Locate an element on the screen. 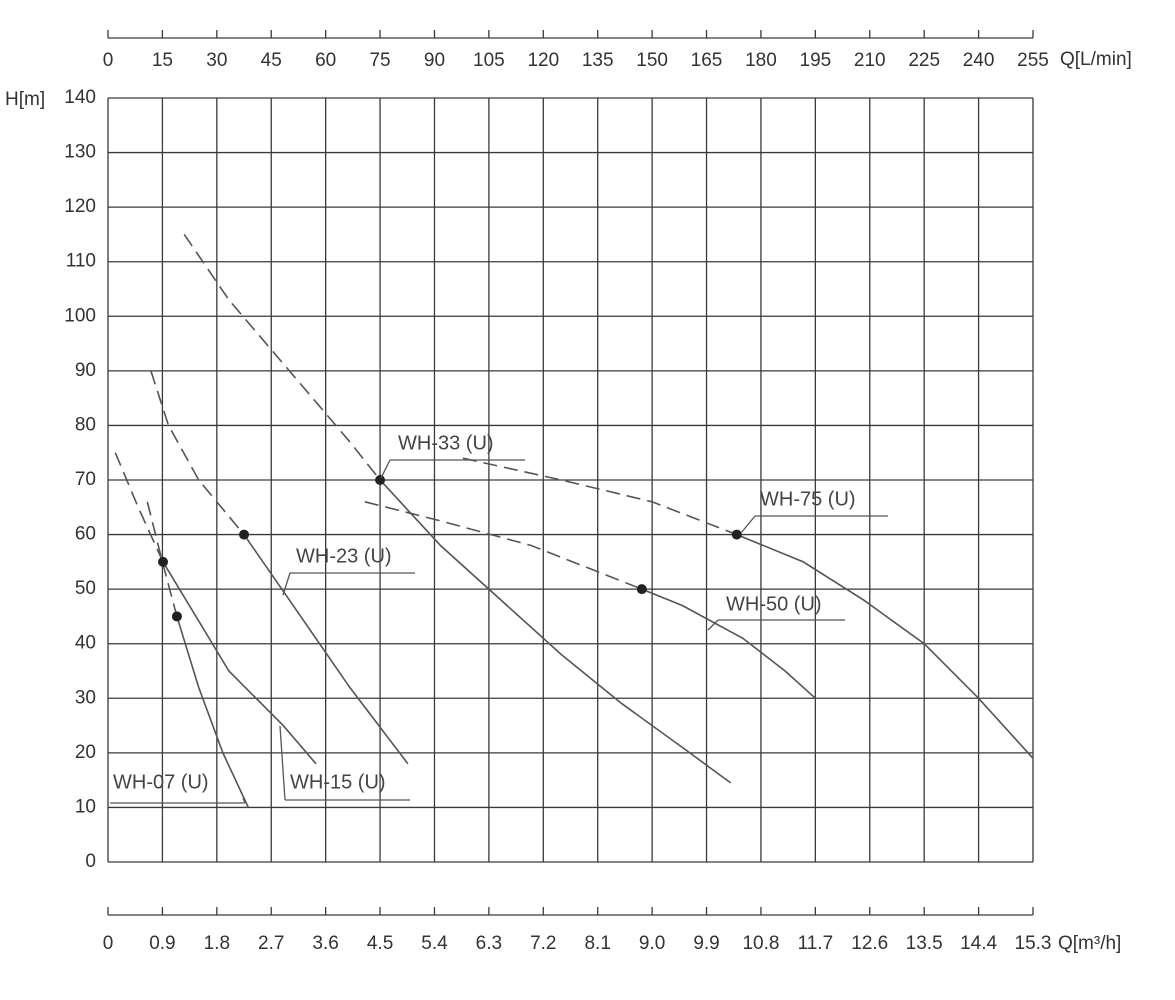  x2-tick-label: 45 is located at coordinates (271, 60).